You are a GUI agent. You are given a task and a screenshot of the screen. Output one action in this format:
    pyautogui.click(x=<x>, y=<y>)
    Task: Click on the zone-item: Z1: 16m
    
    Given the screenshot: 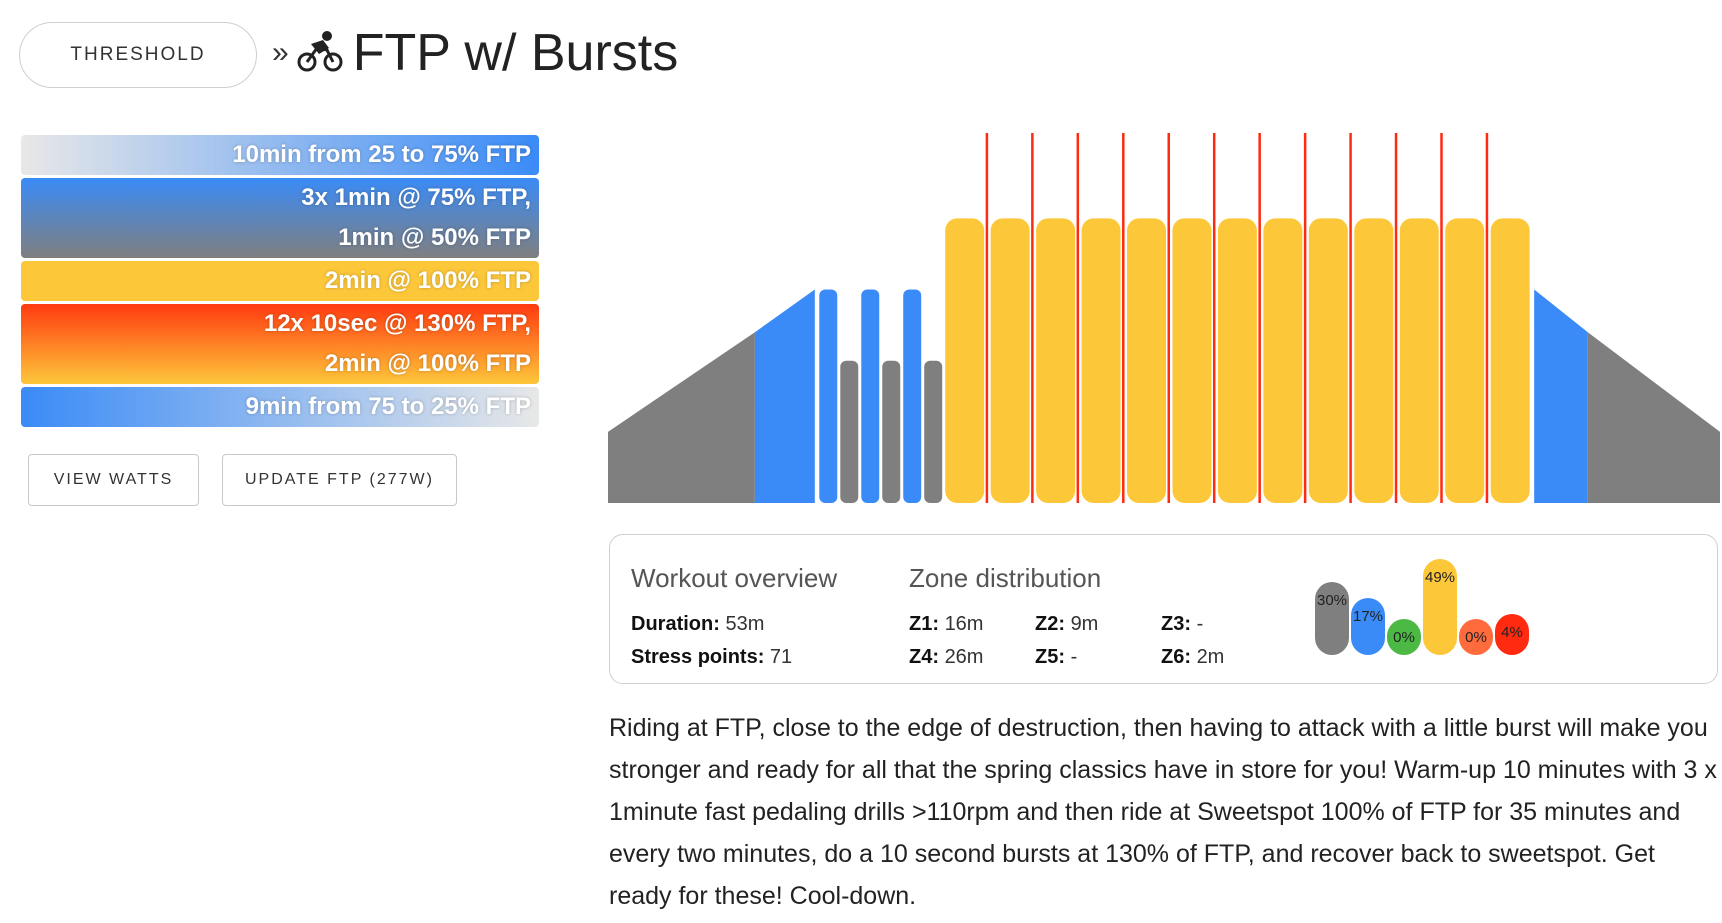 What is the action you would take?
    pyautogui.click(x=946, y=624)
    